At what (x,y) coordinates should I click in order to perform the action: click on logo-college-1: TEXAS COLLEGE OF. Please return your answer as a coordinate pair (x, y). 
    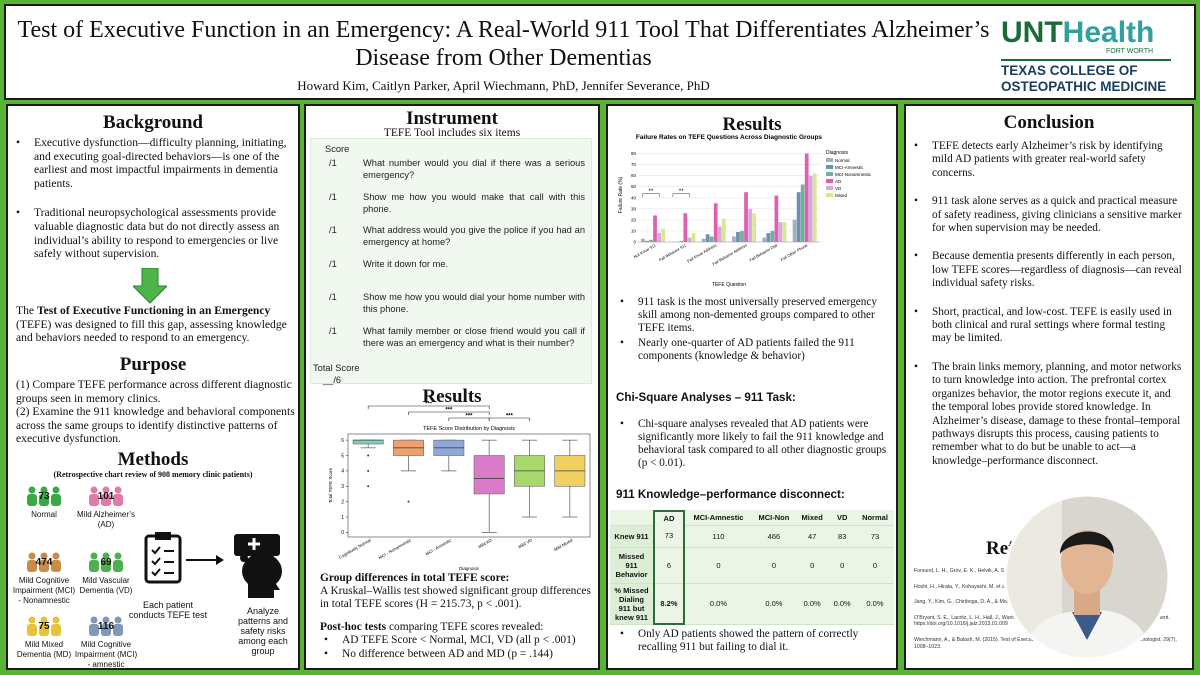
    Looking at the image, I should click on (1069, 70).